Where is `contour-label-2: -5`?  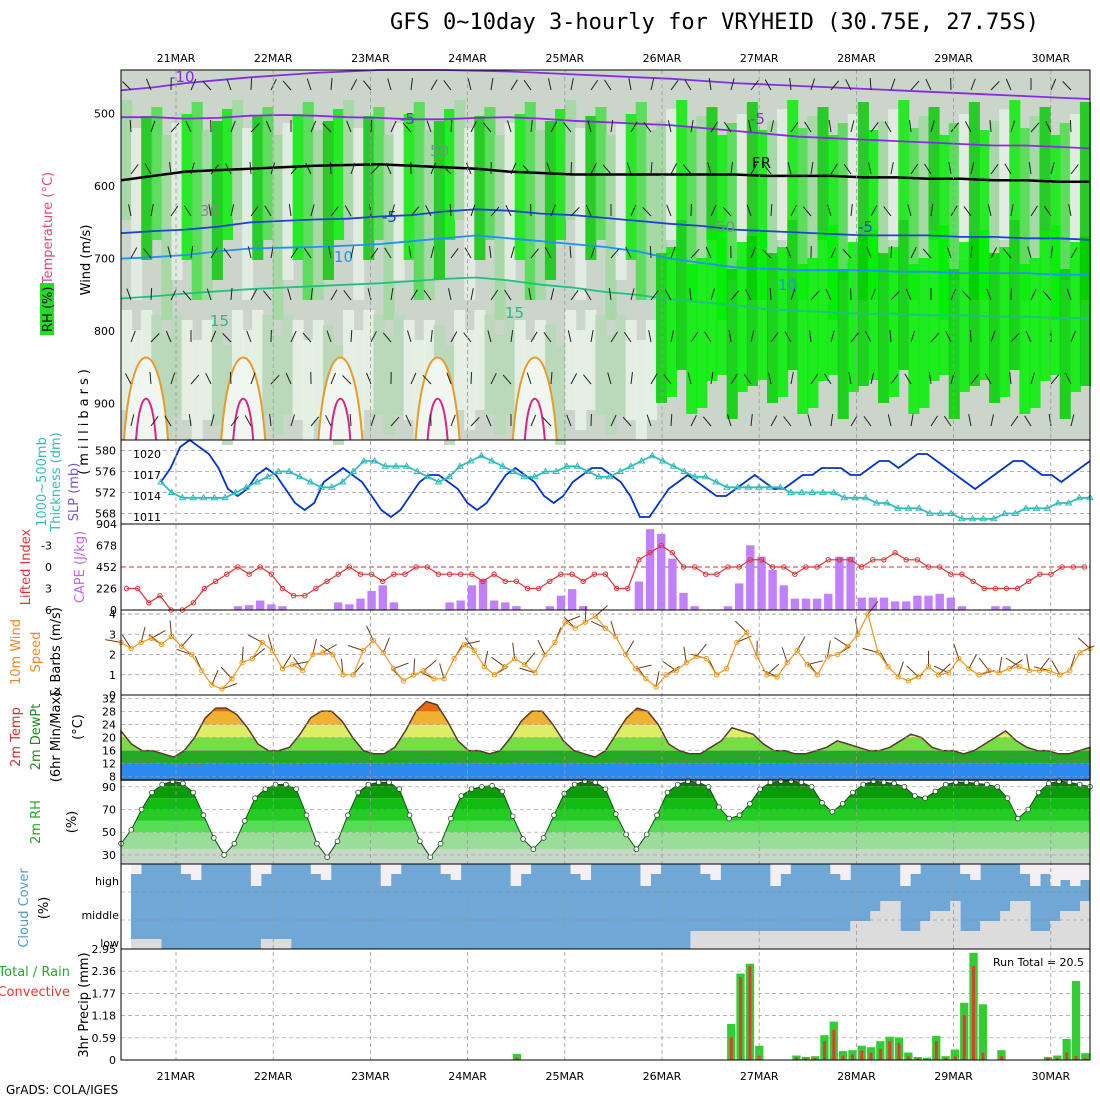
contour-label-2: -5 is located at coordinates (757, 119).